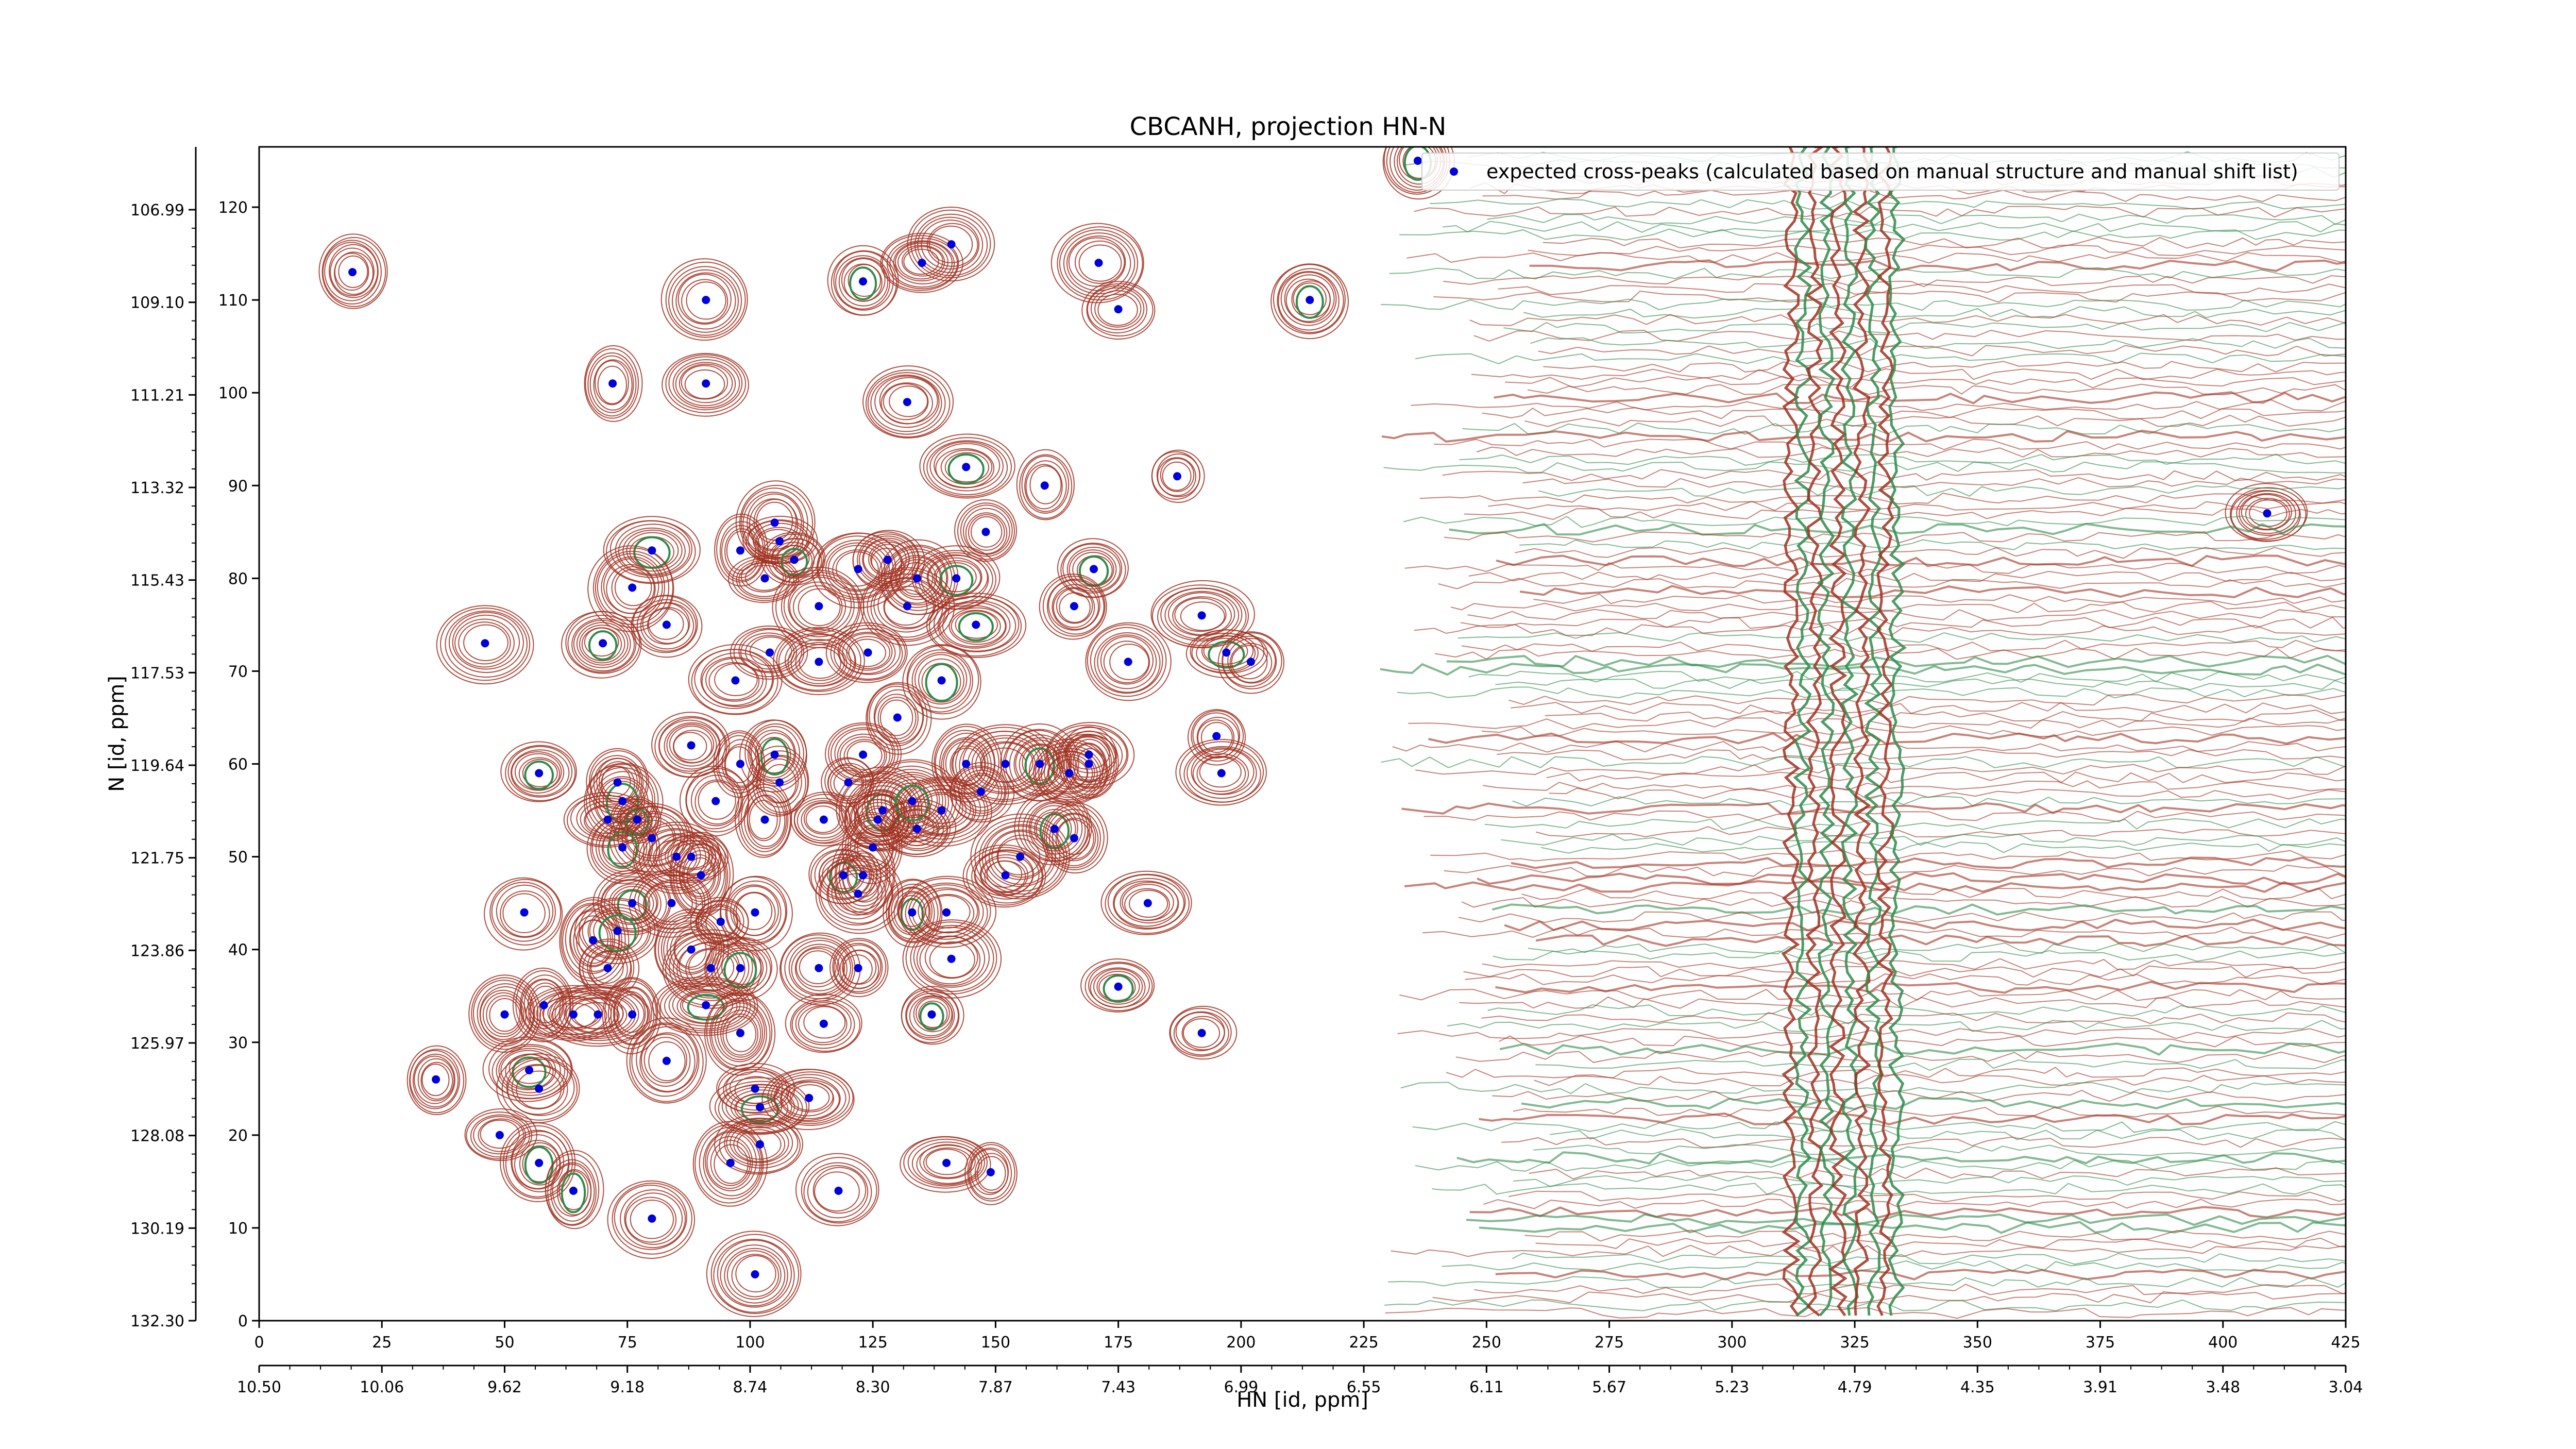  Describe the element at coordinates (233, 301) in the screenshot. I see `y-tick-label: 110` at that location.